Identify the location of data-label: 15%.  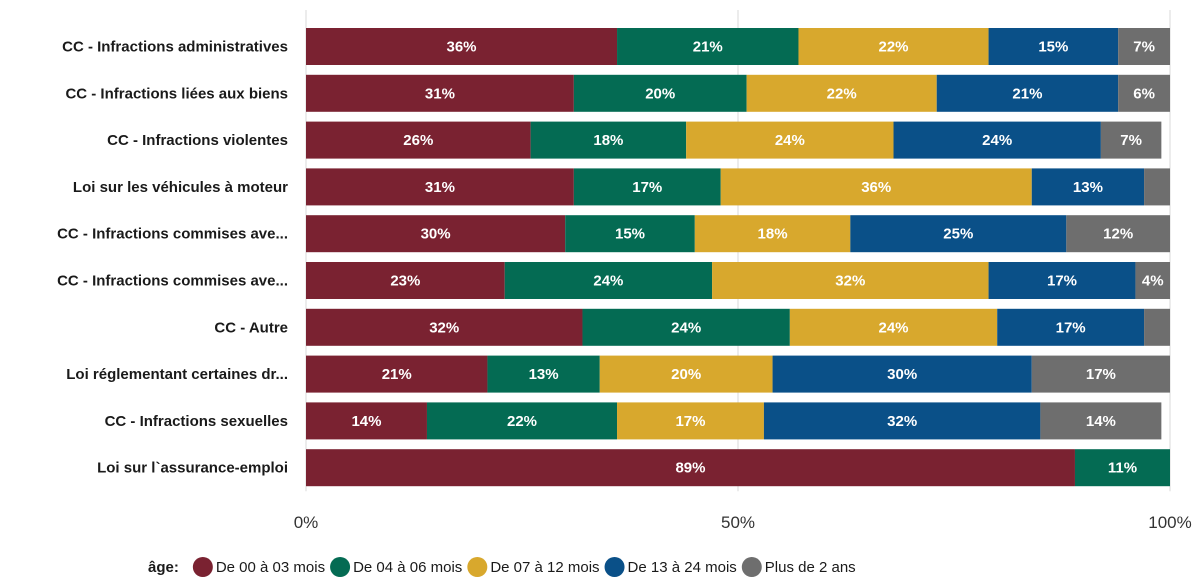
(630, 234).